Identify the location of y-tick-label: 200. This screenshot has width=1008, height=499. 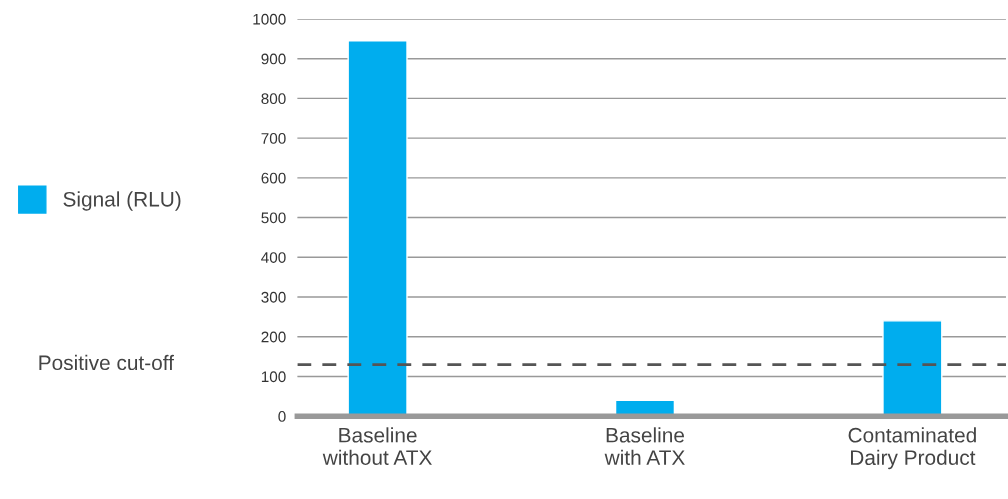
(273, 337).